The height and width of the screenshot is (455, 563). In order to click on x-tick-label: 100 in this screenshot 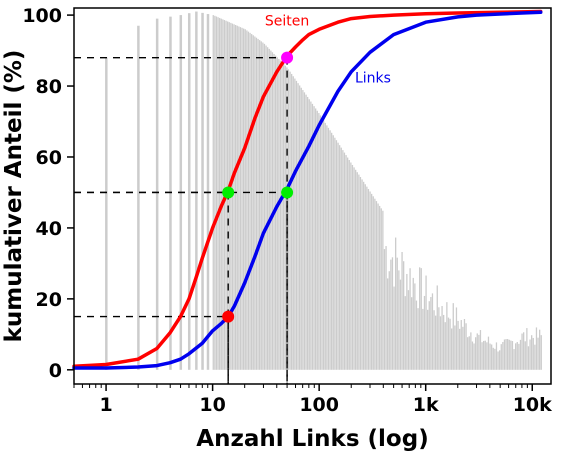, I will do `click(319, 405)`.